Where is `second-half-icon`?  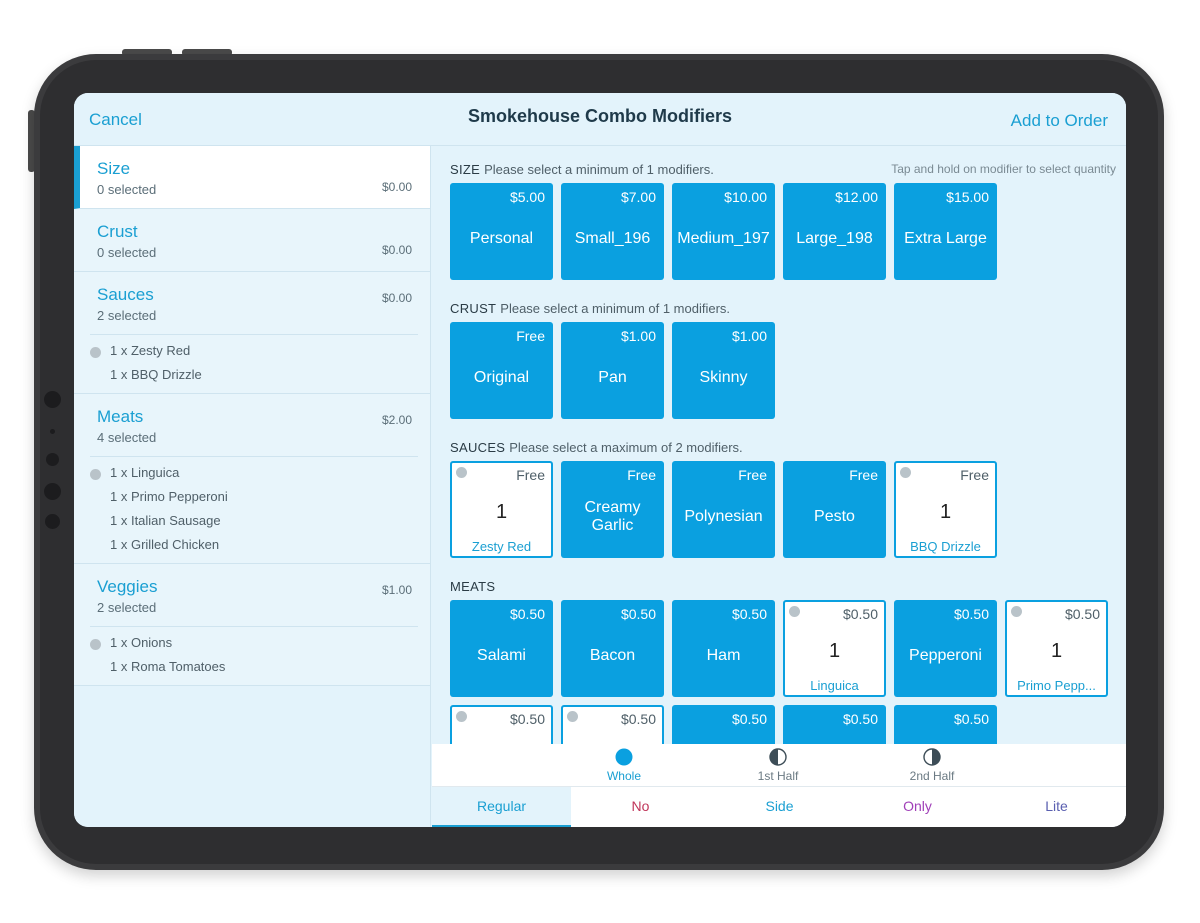
second-half-icon is located at coordinates (932, 757).